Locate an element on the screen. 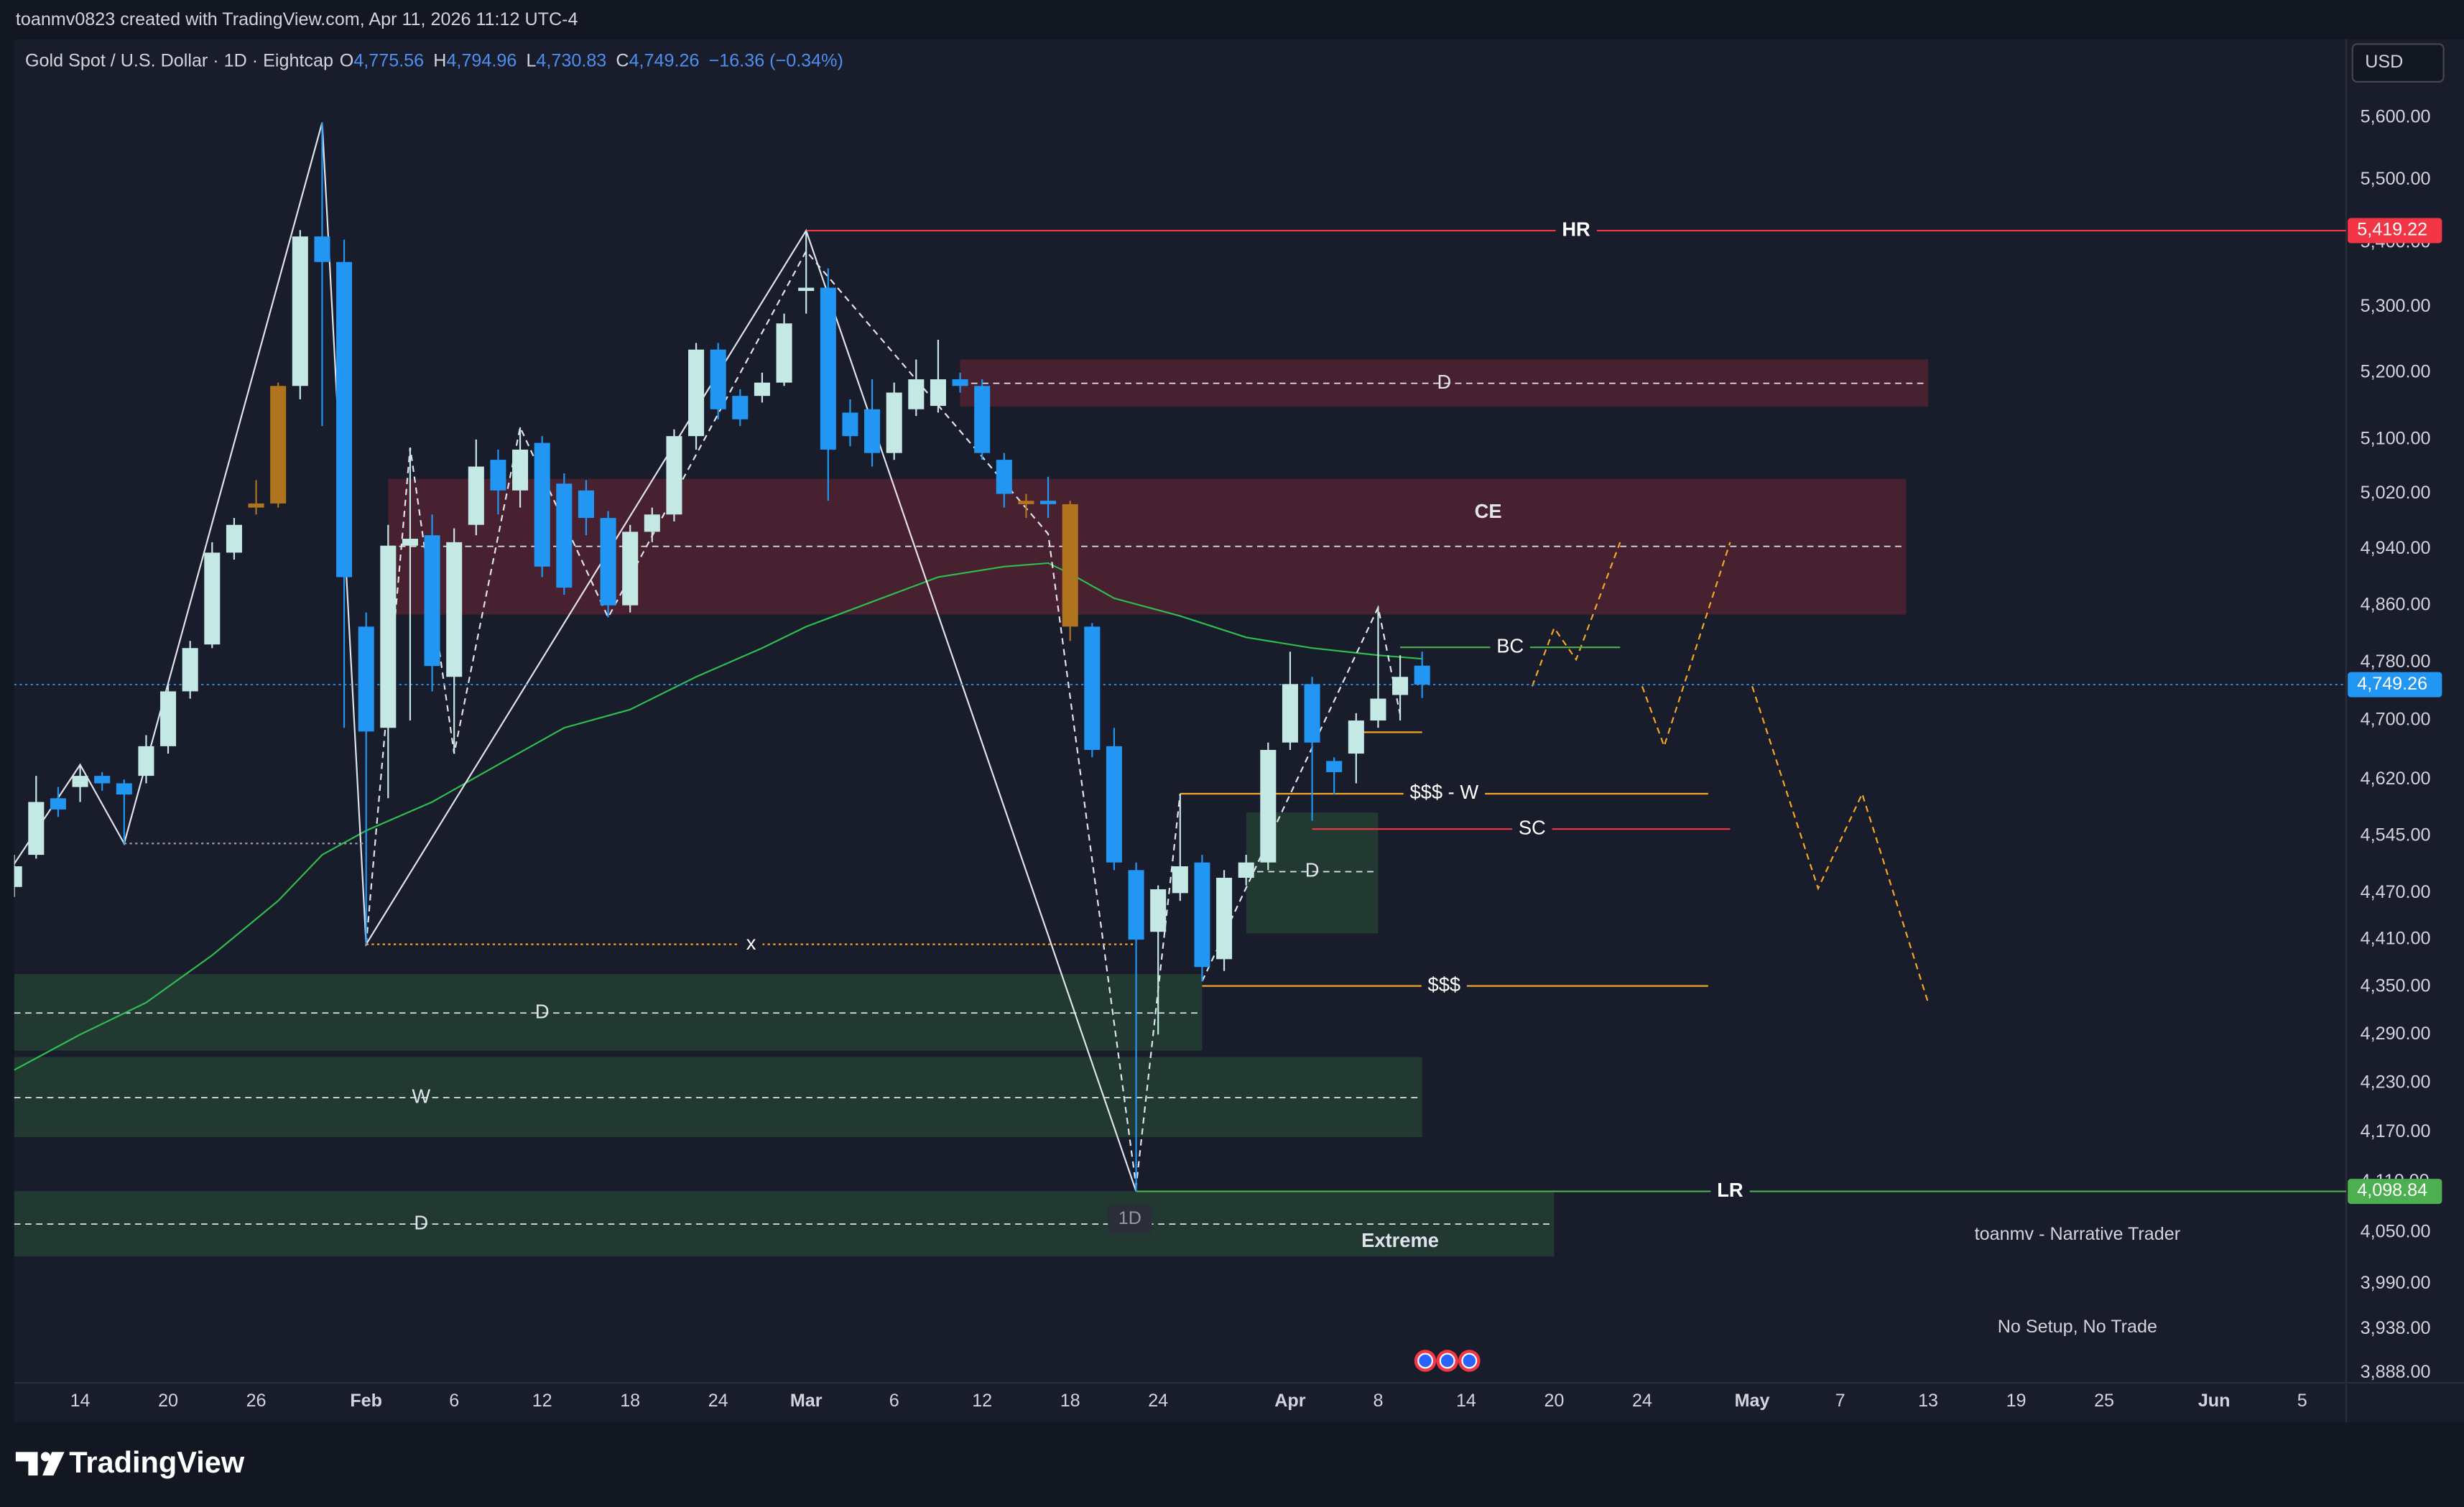 The width and height of the screenshot is (2464, 1507). legend-key: C is located at coordinates (622, 60).